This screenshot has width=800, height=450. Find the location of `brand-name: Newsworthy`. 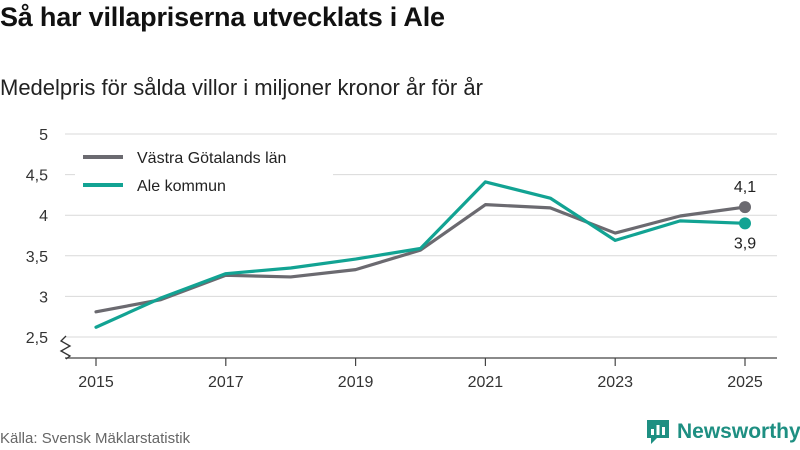

brand-name: Newsworthy is located at coordinates (738, 431).